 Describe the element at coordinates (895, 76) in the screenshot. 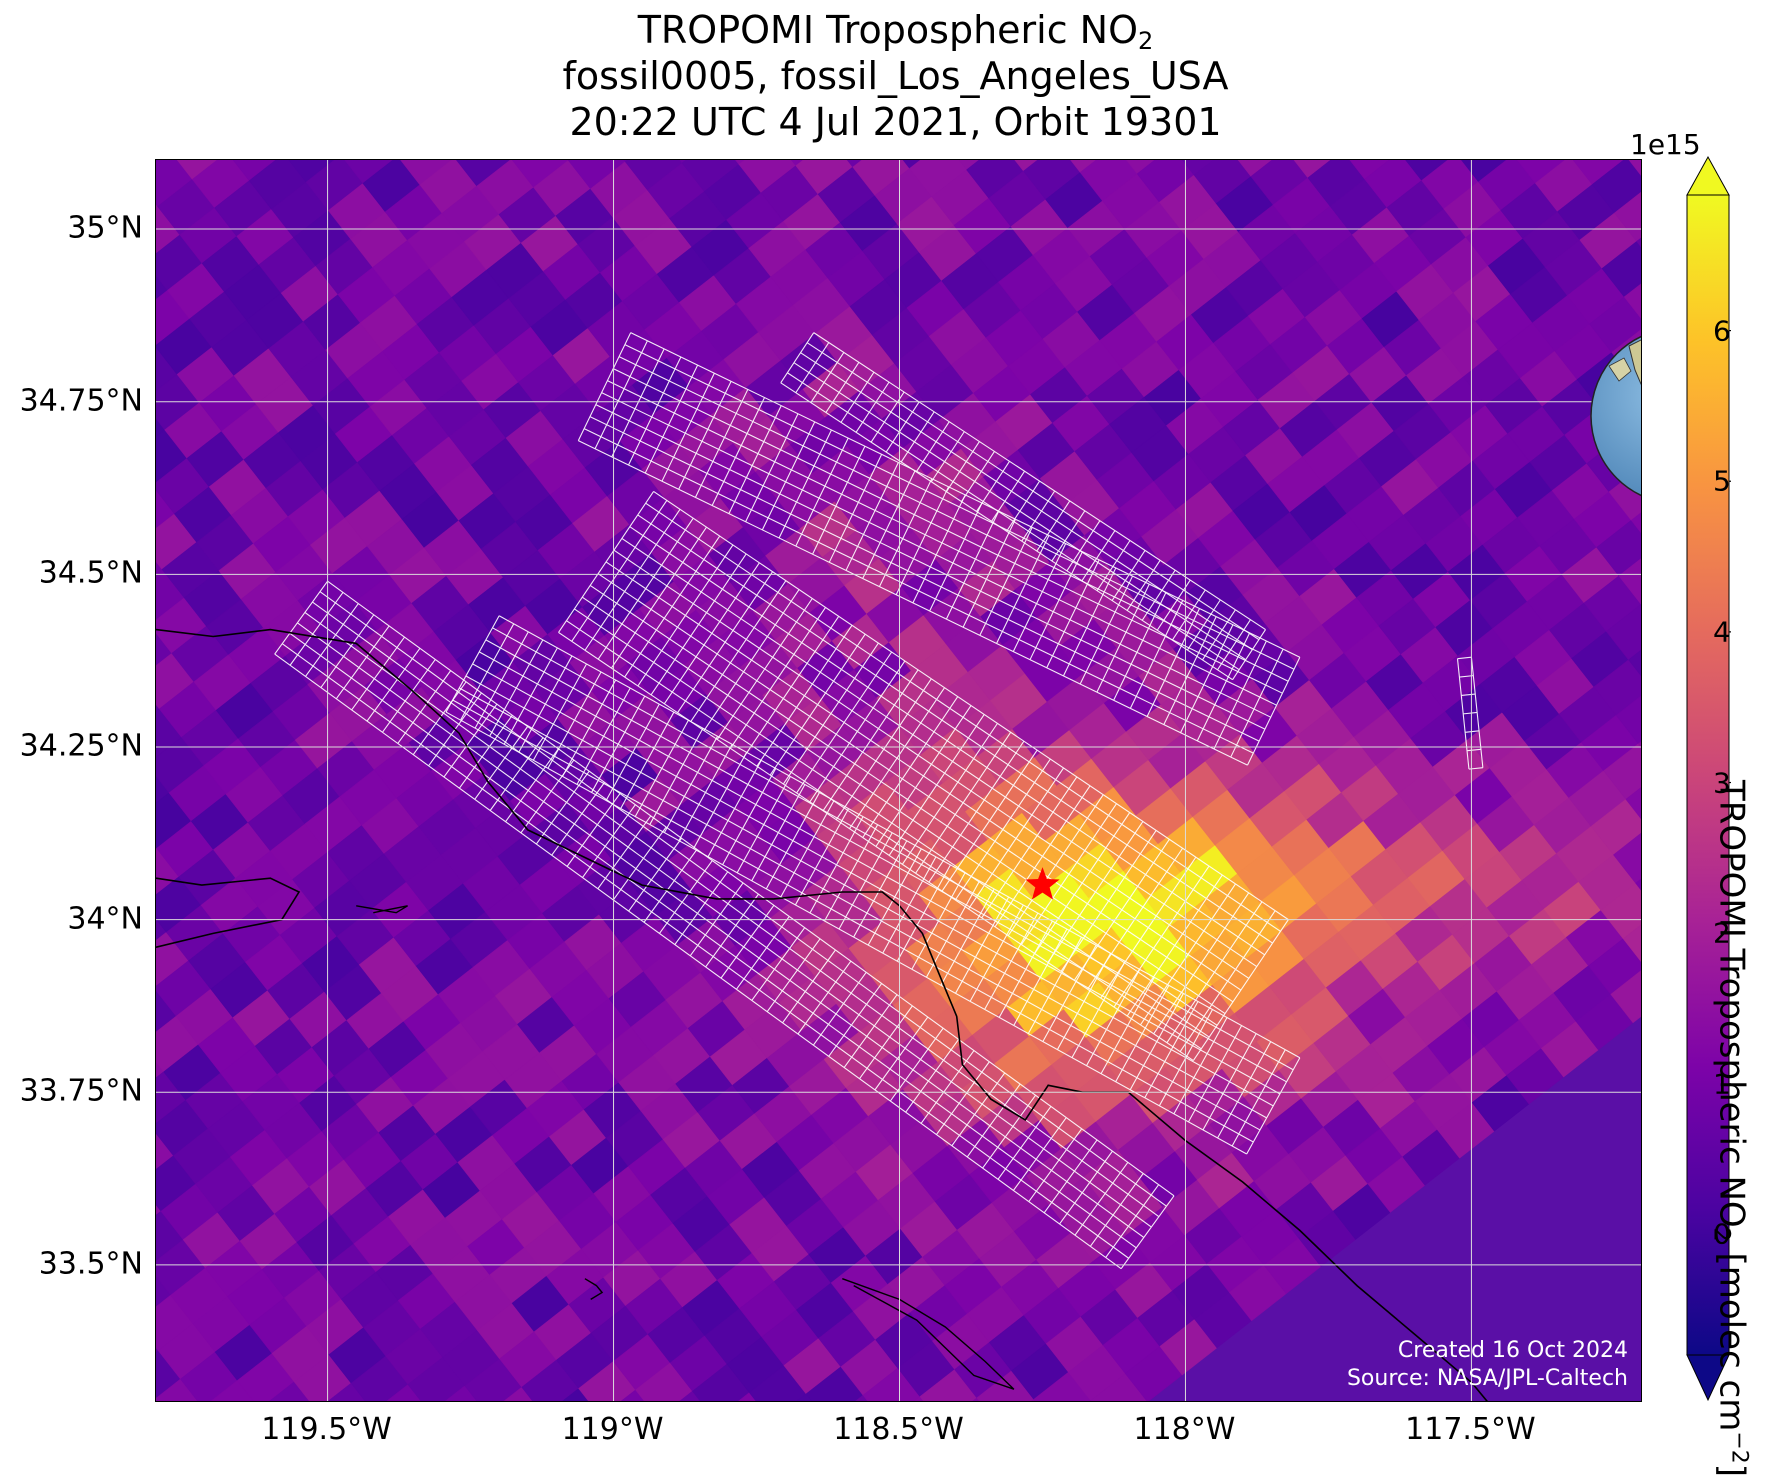

I see `map-title-line2: fossil0005, fossil_Los_Angeles_USA` at that location.